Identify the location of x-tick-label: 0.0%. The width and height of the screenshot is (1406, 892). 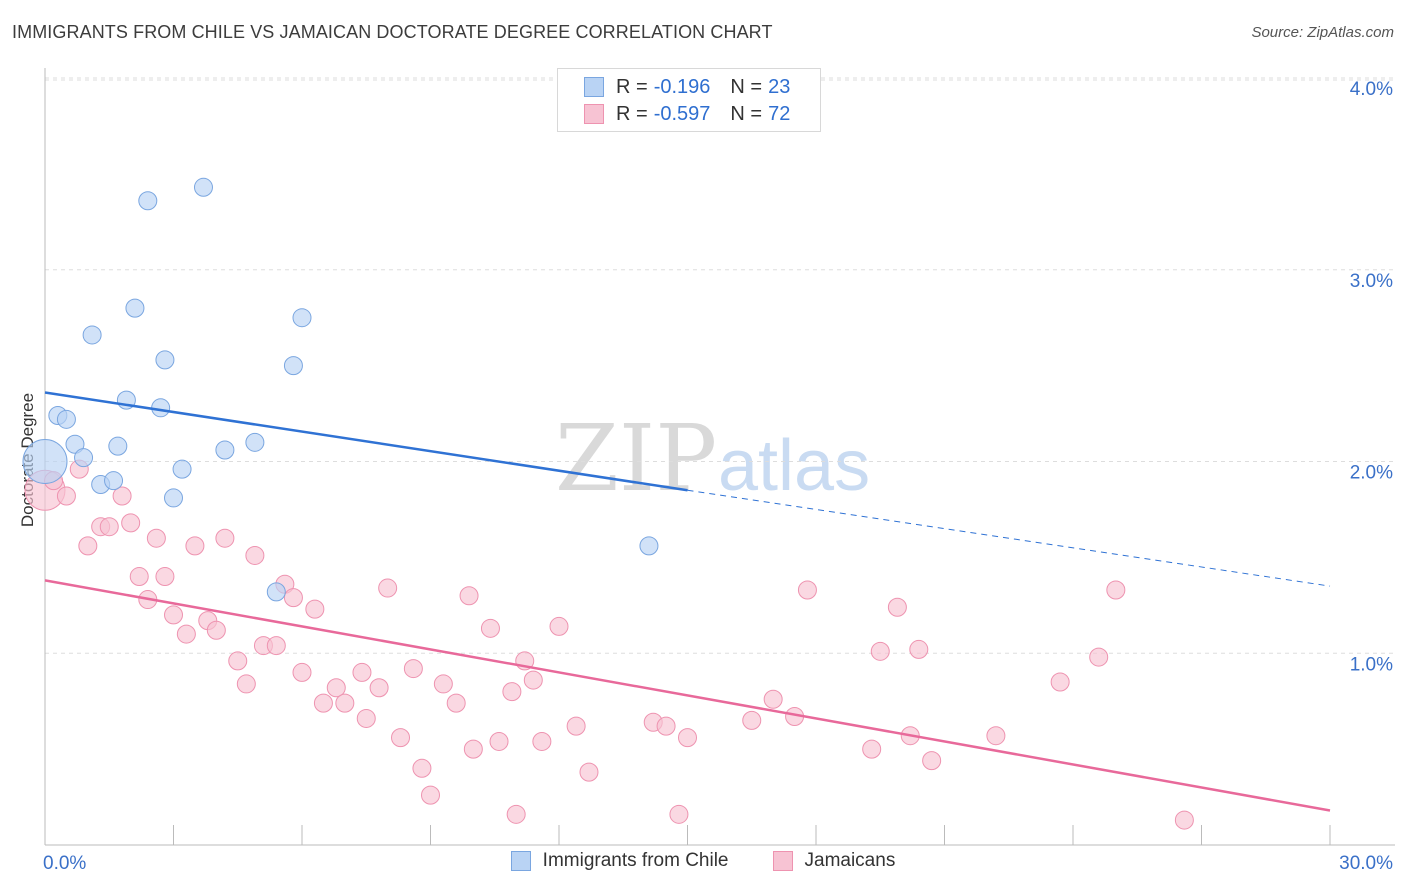
(64, 863).